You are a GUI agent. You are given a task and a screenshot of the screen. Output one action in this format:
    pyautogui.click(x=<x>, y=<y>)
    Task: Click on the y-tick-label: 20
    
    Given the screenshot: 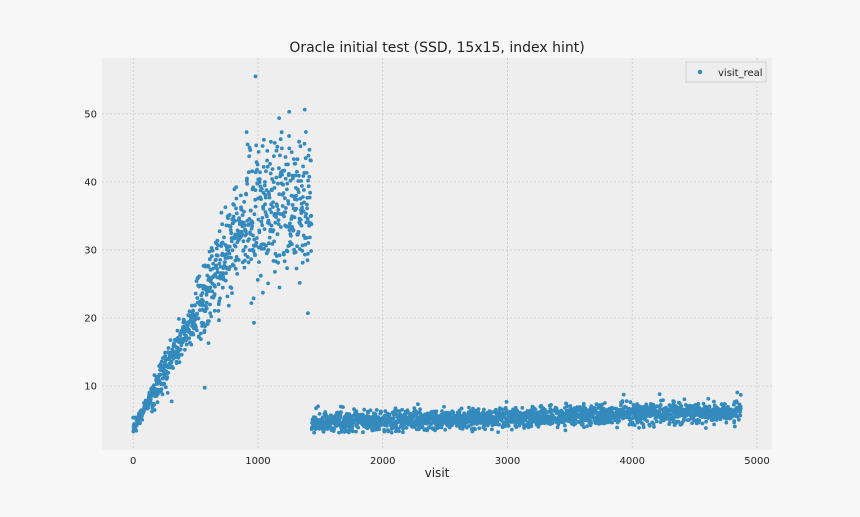 What is the action you would take?
    pyautogui.click(x=90, y=318)
    